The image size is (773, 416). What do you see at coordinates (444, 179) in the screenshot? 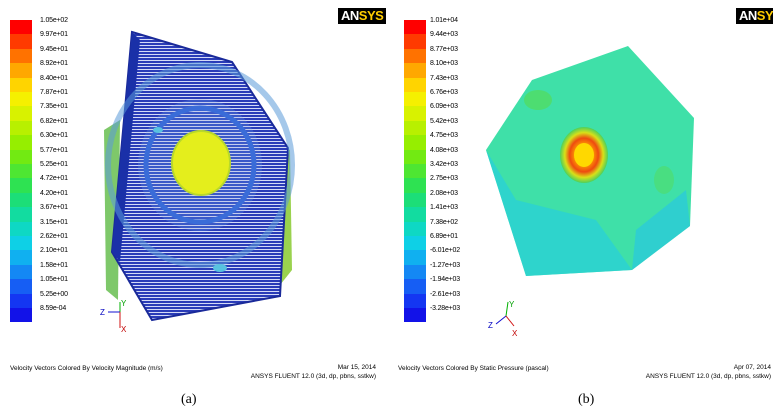
I see `legend-label: 2.75e+03` at bounding box center [444, 179].